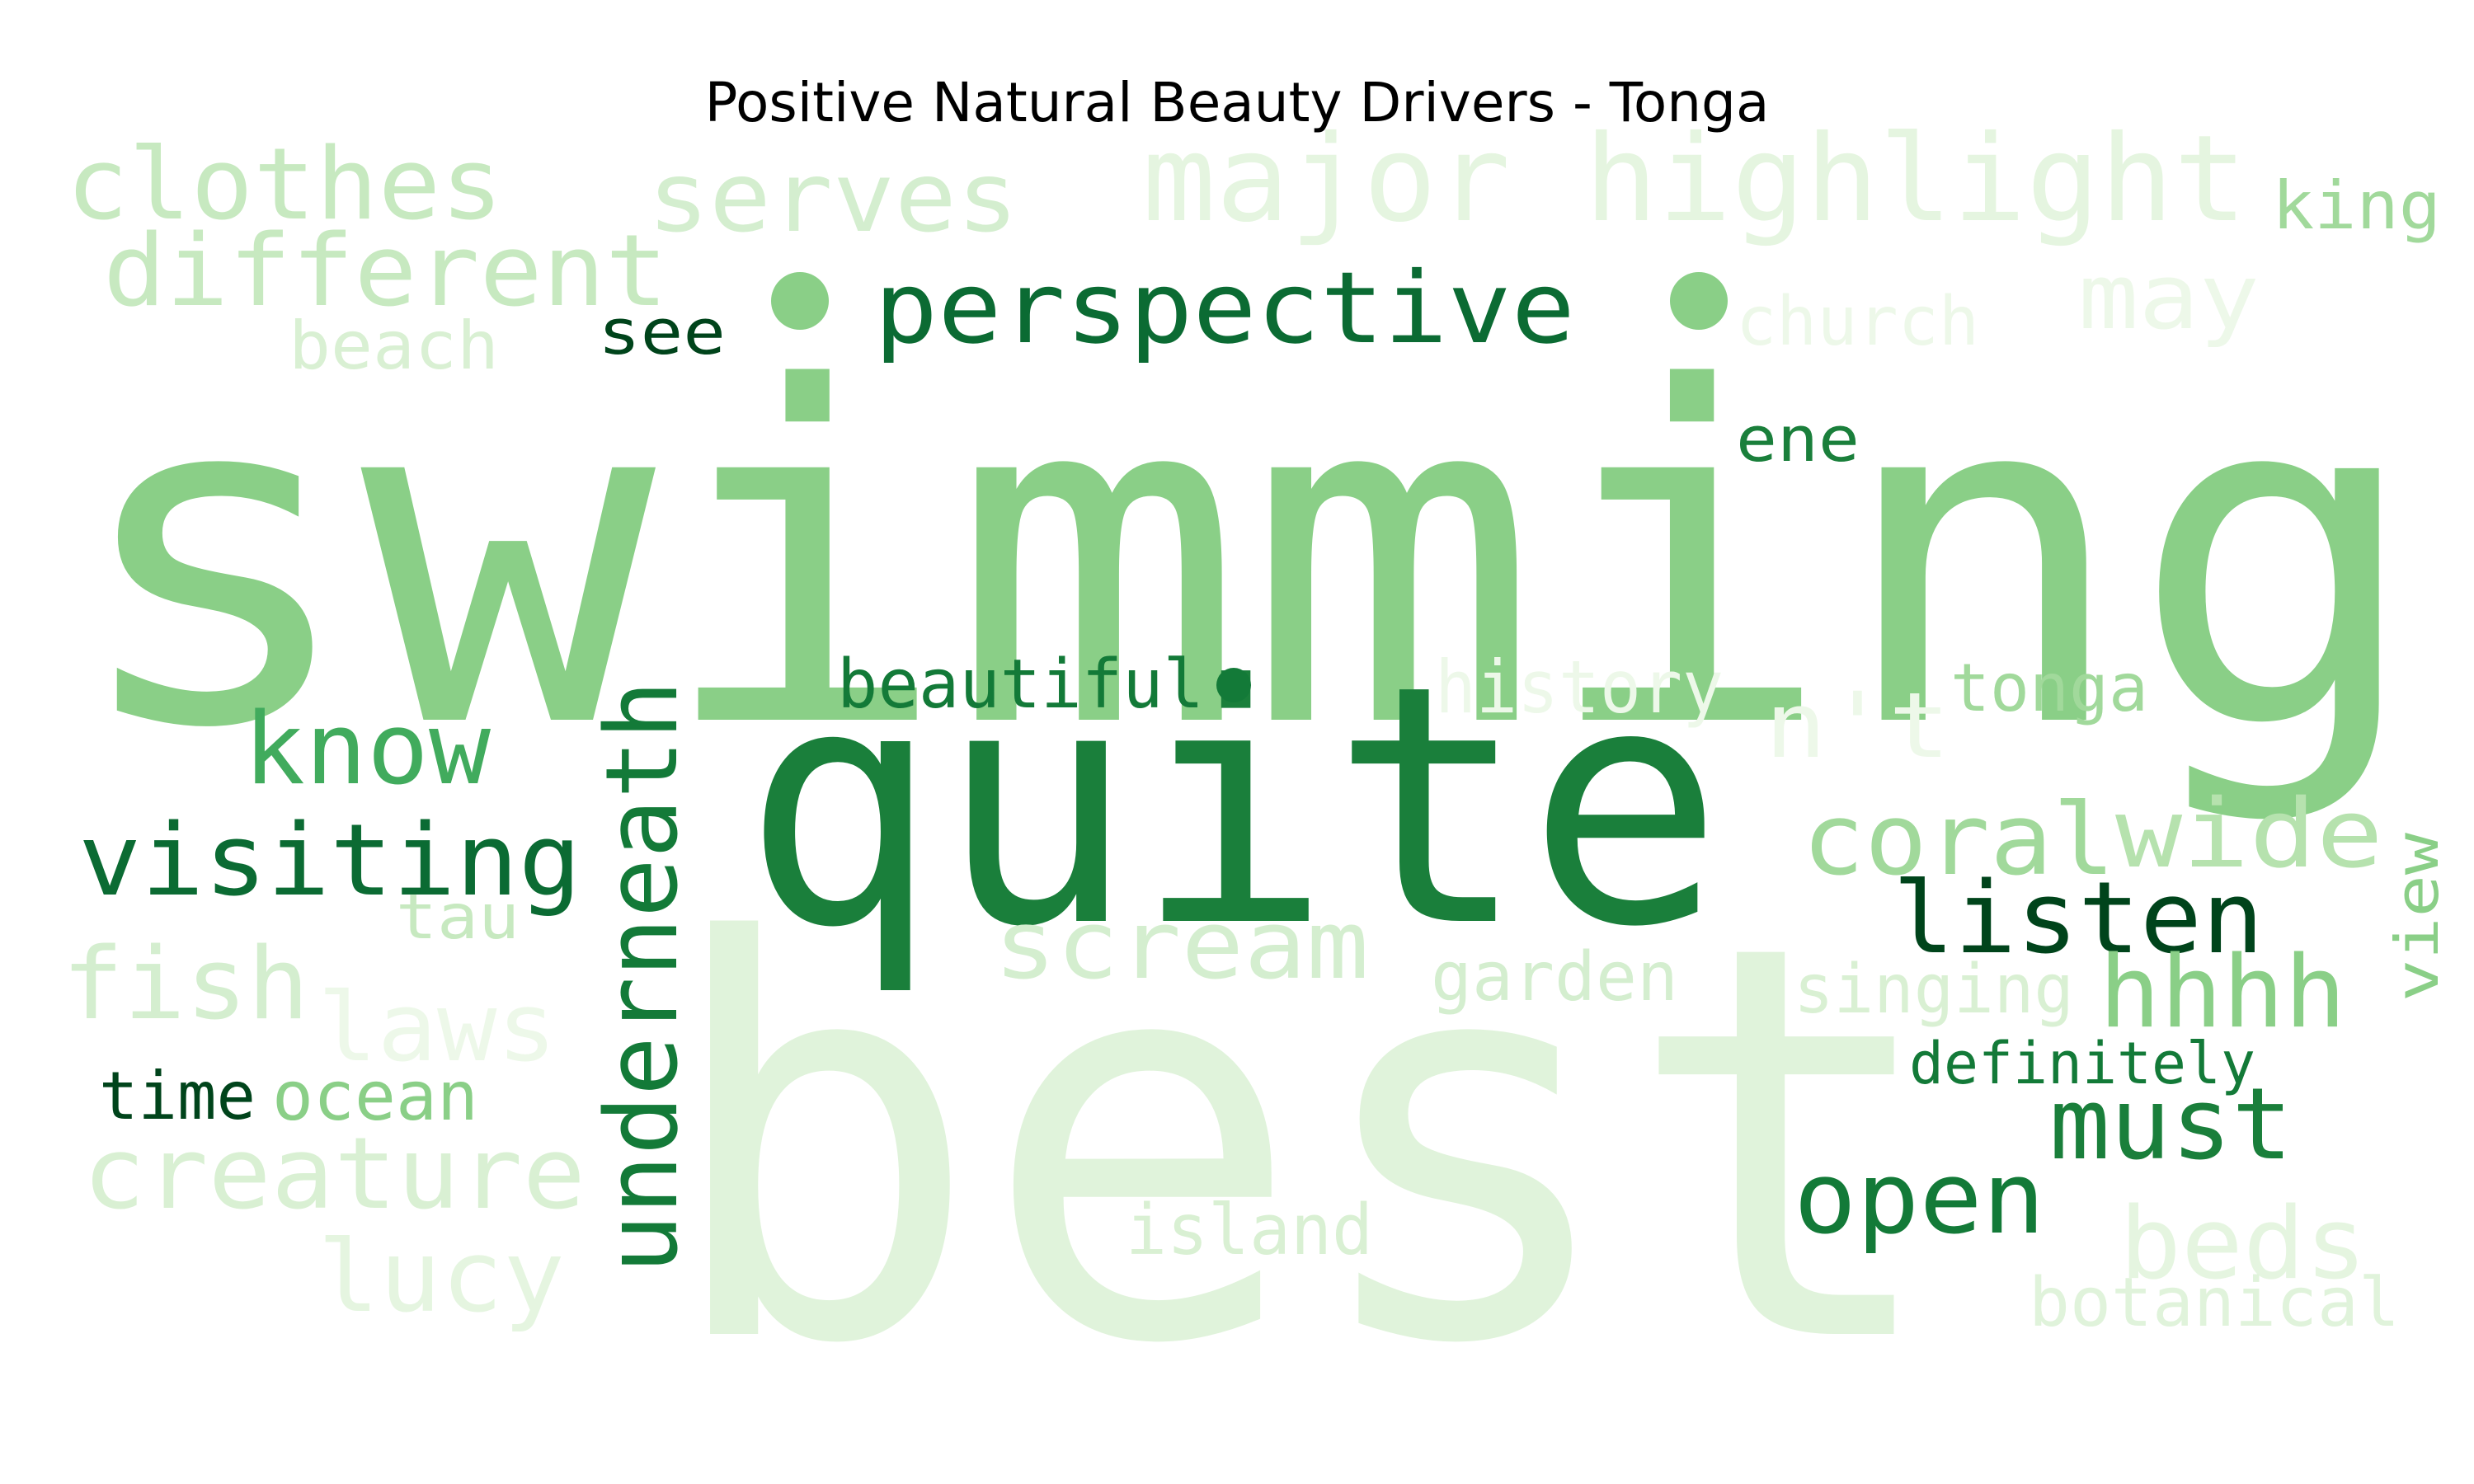 This screenshot has height=1484, width=2474. Describe the element at coordinates (1579, 687) in the screenshot. I see `cloud-word: history` at that location.